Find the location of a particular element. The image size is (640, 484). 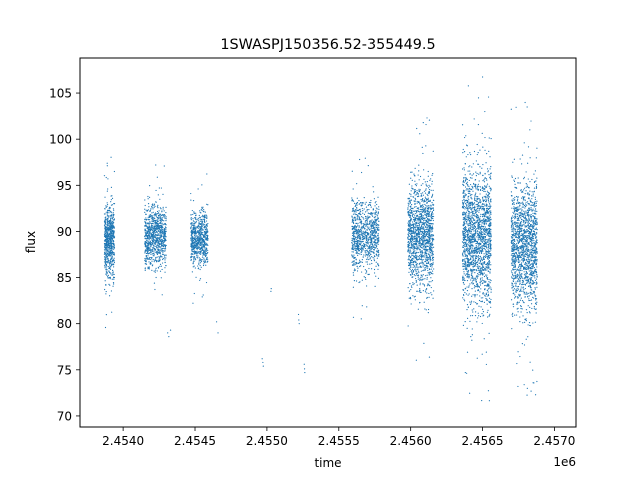

data-point-2021 is located at coordinates (200, 259).